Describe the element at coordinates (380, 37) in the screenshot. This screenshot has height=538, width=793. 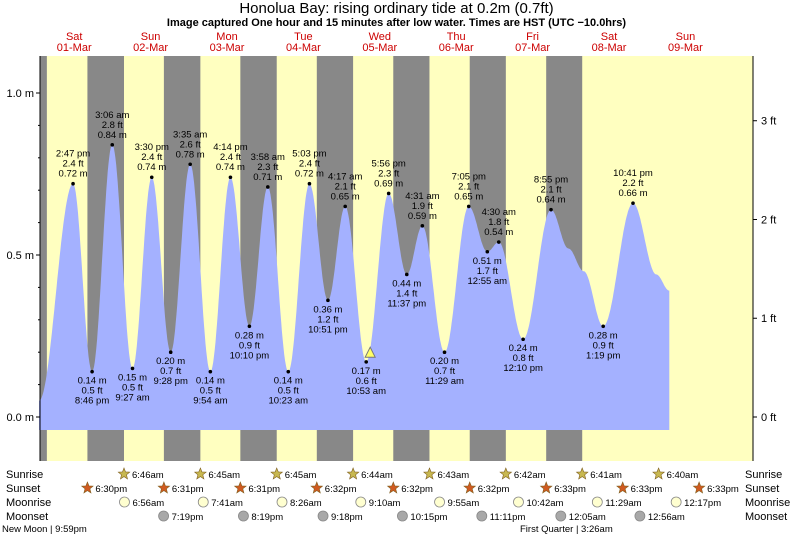
I see `day-name-label: Wed` at that location.